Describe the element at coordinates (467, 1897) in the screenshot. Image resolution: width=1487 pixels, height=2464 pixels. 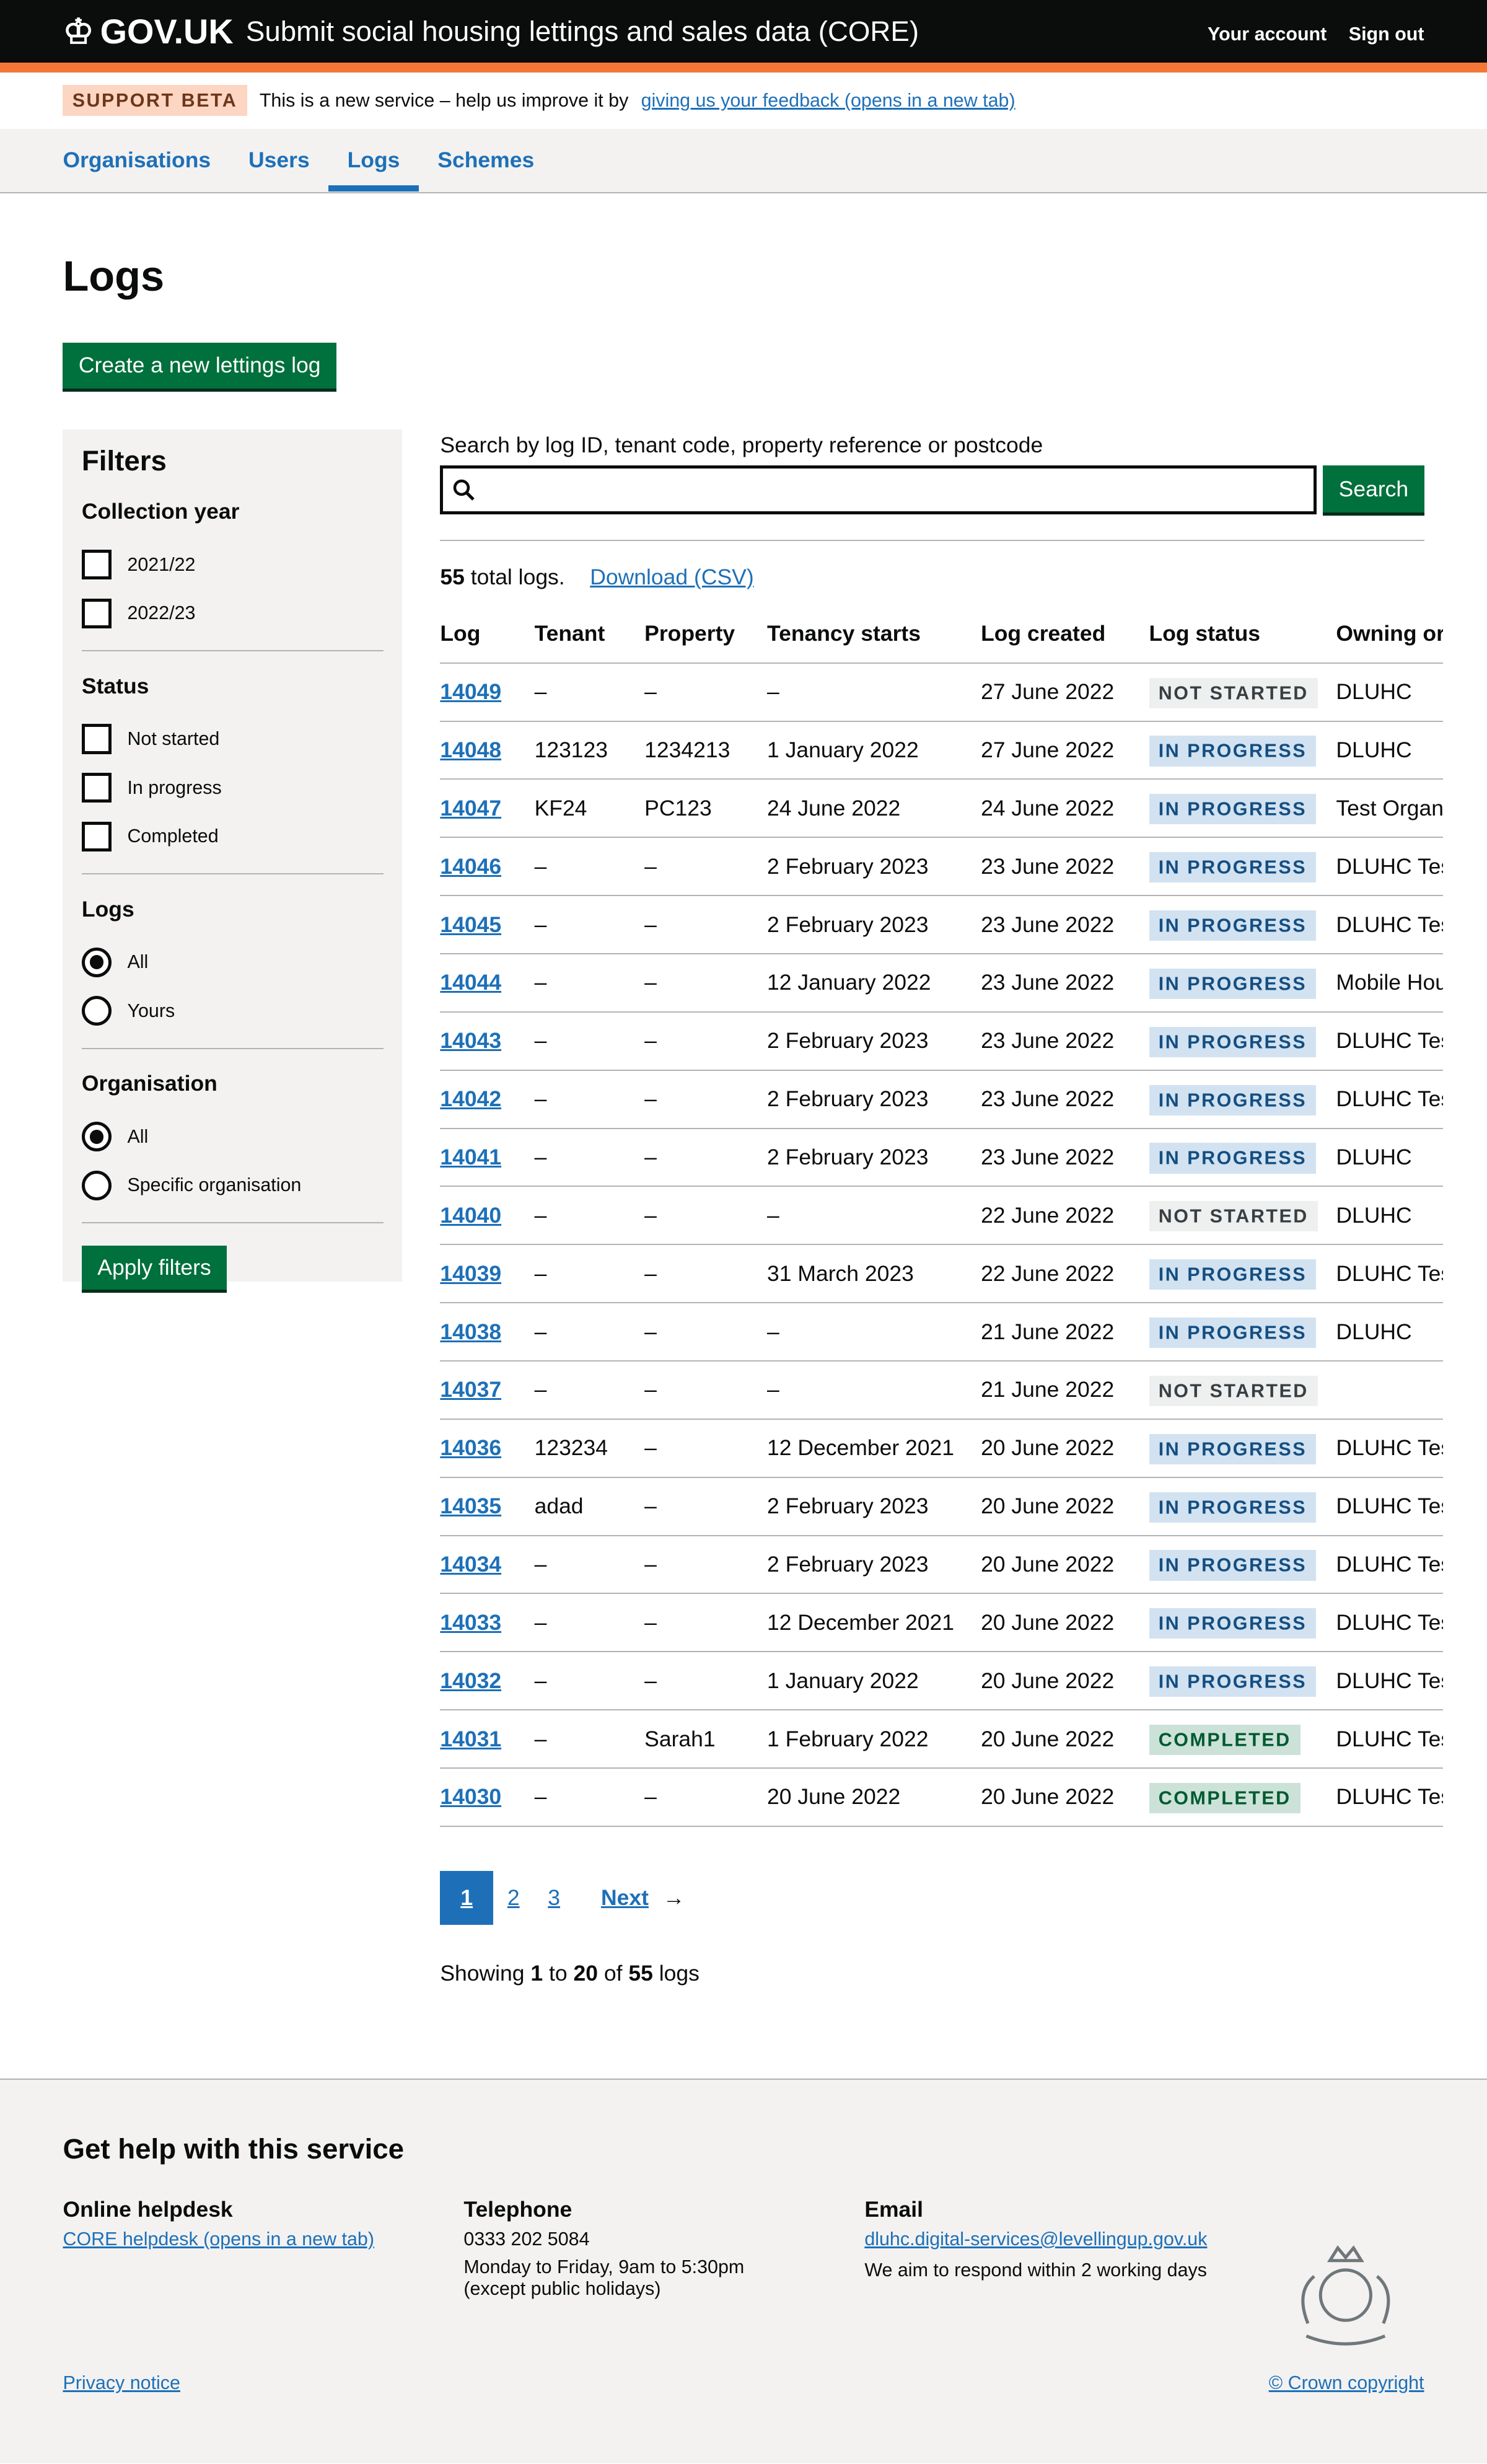
I see `page-1: 1` at that location.